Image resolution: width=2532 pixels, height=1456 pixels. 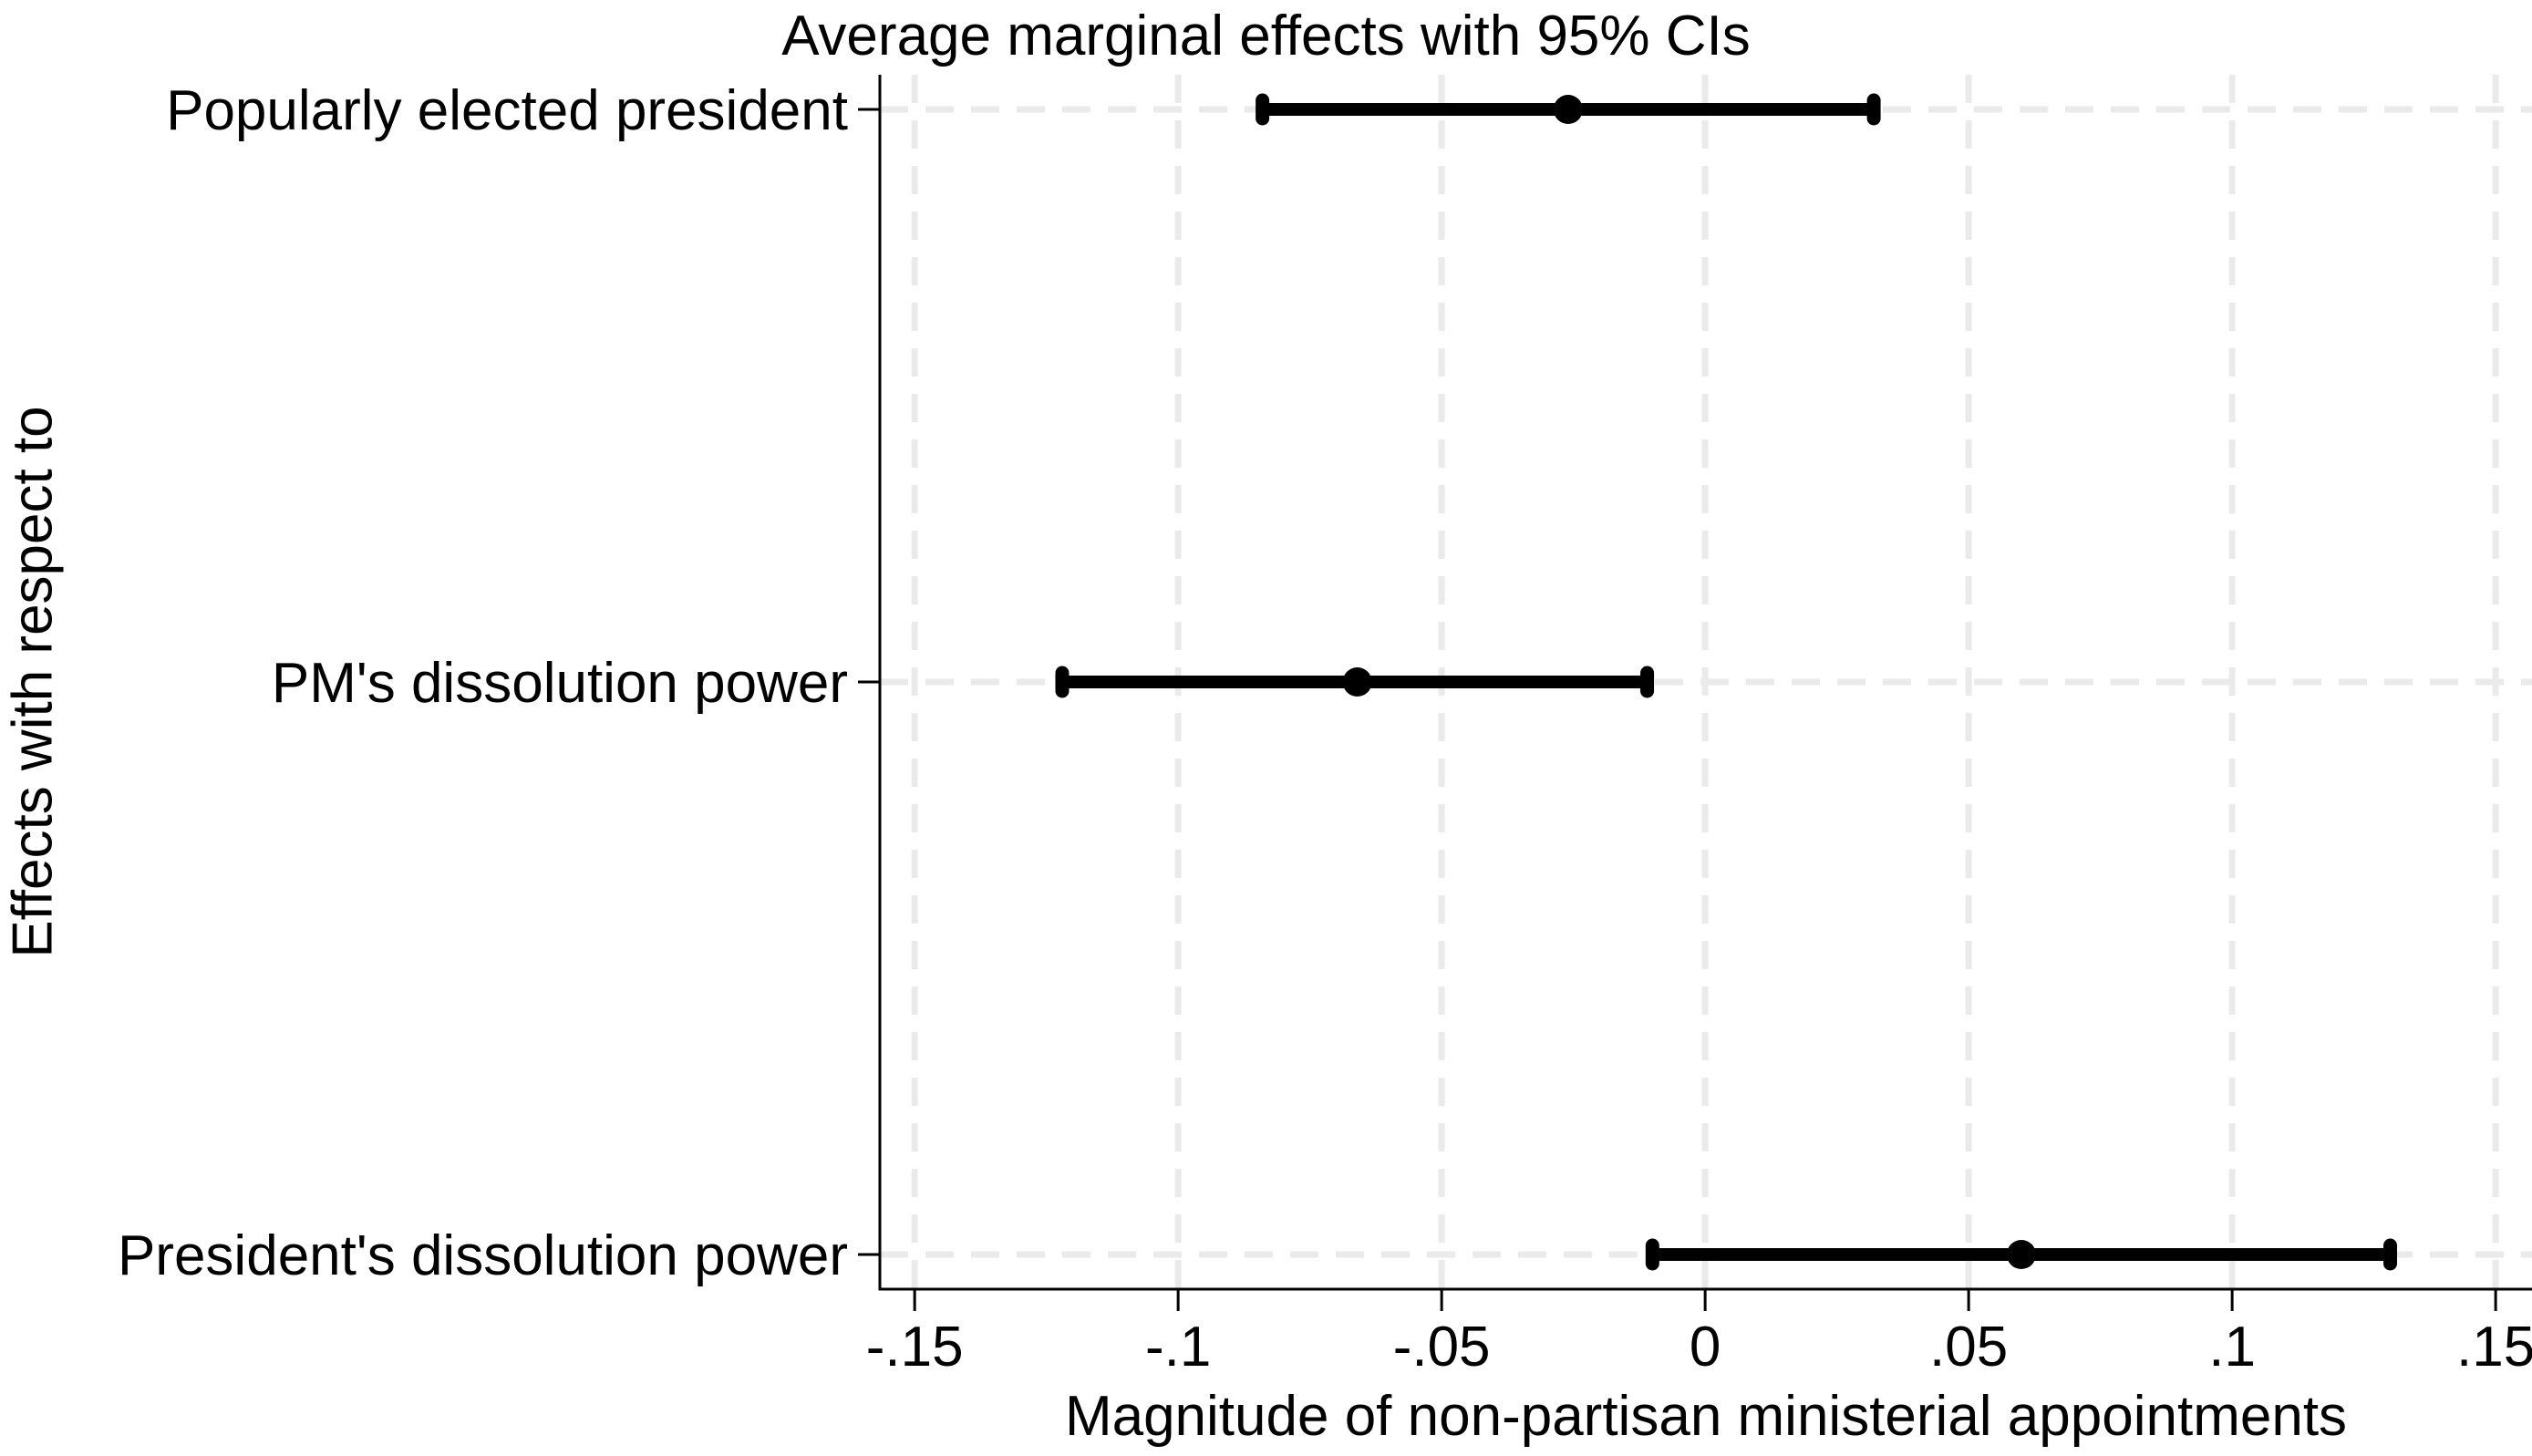 What do you see at coordinates (483, 1255) in the screenshot?
I see `category-label: President's dissolution power` at bounding box center [483, 1255].